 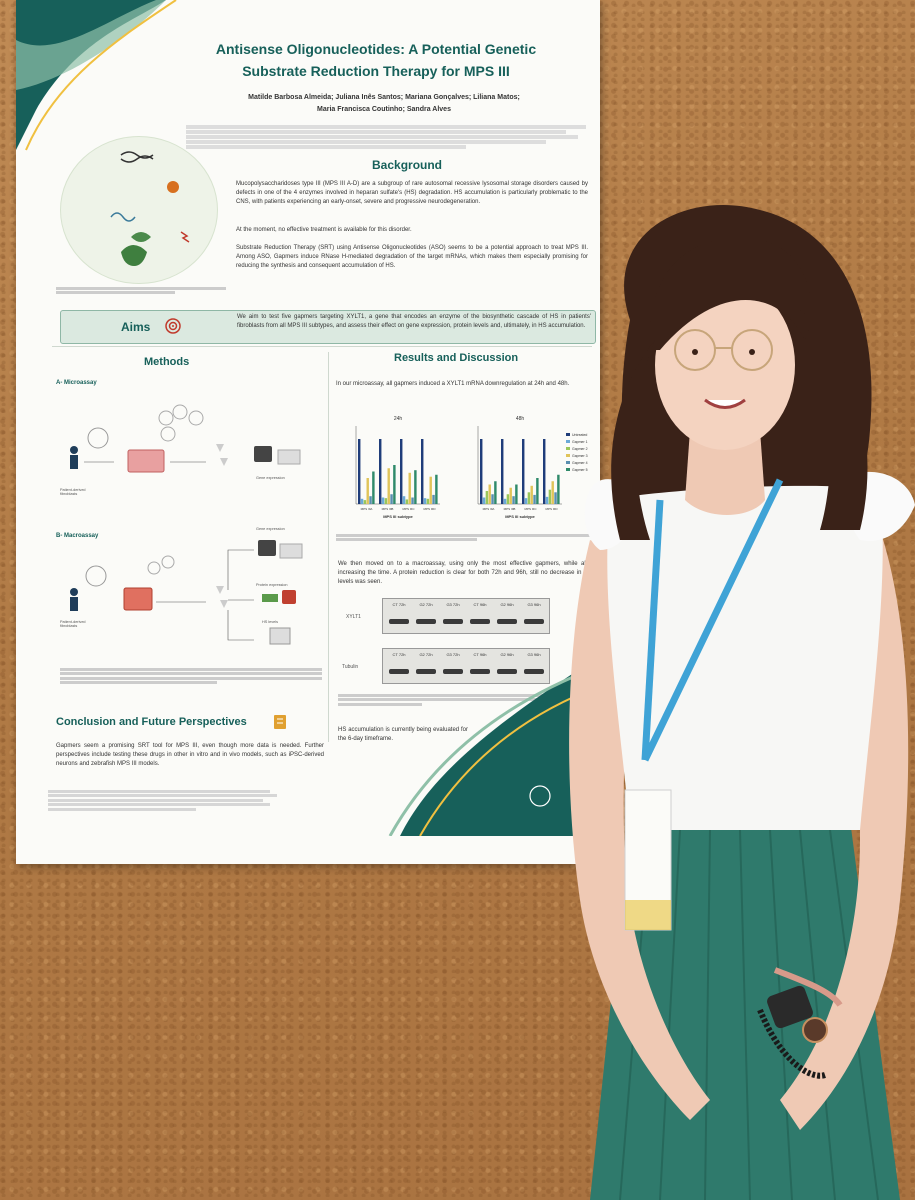 I want to click on xylt1-blot-label: XYLT1, so click(x=353, y=617).